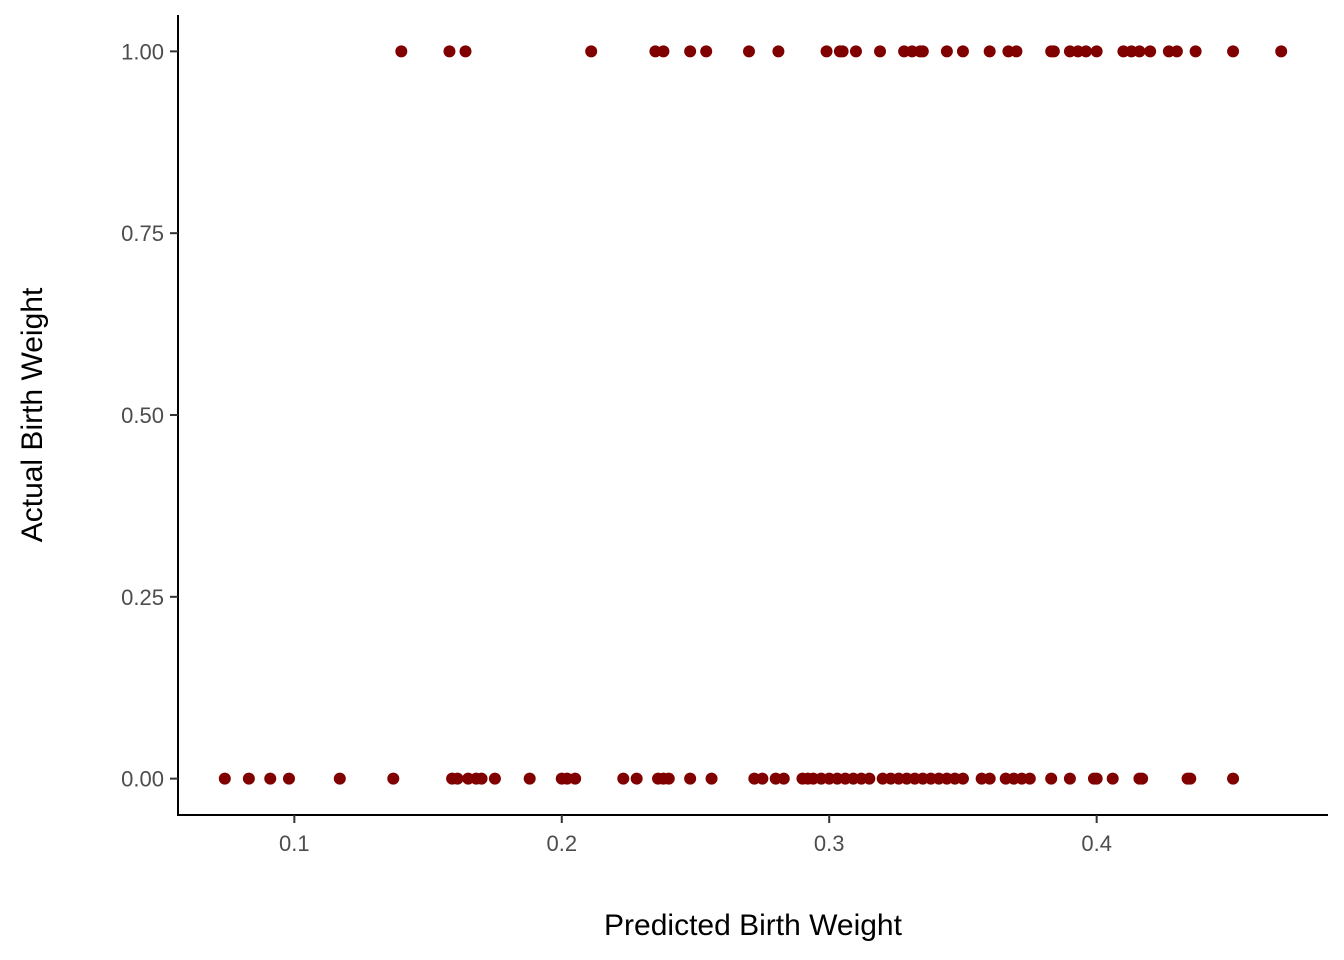 The image size is (1344, 960). I want to click on y-axis-title: Actual Birth Weight, so click(32, 414).